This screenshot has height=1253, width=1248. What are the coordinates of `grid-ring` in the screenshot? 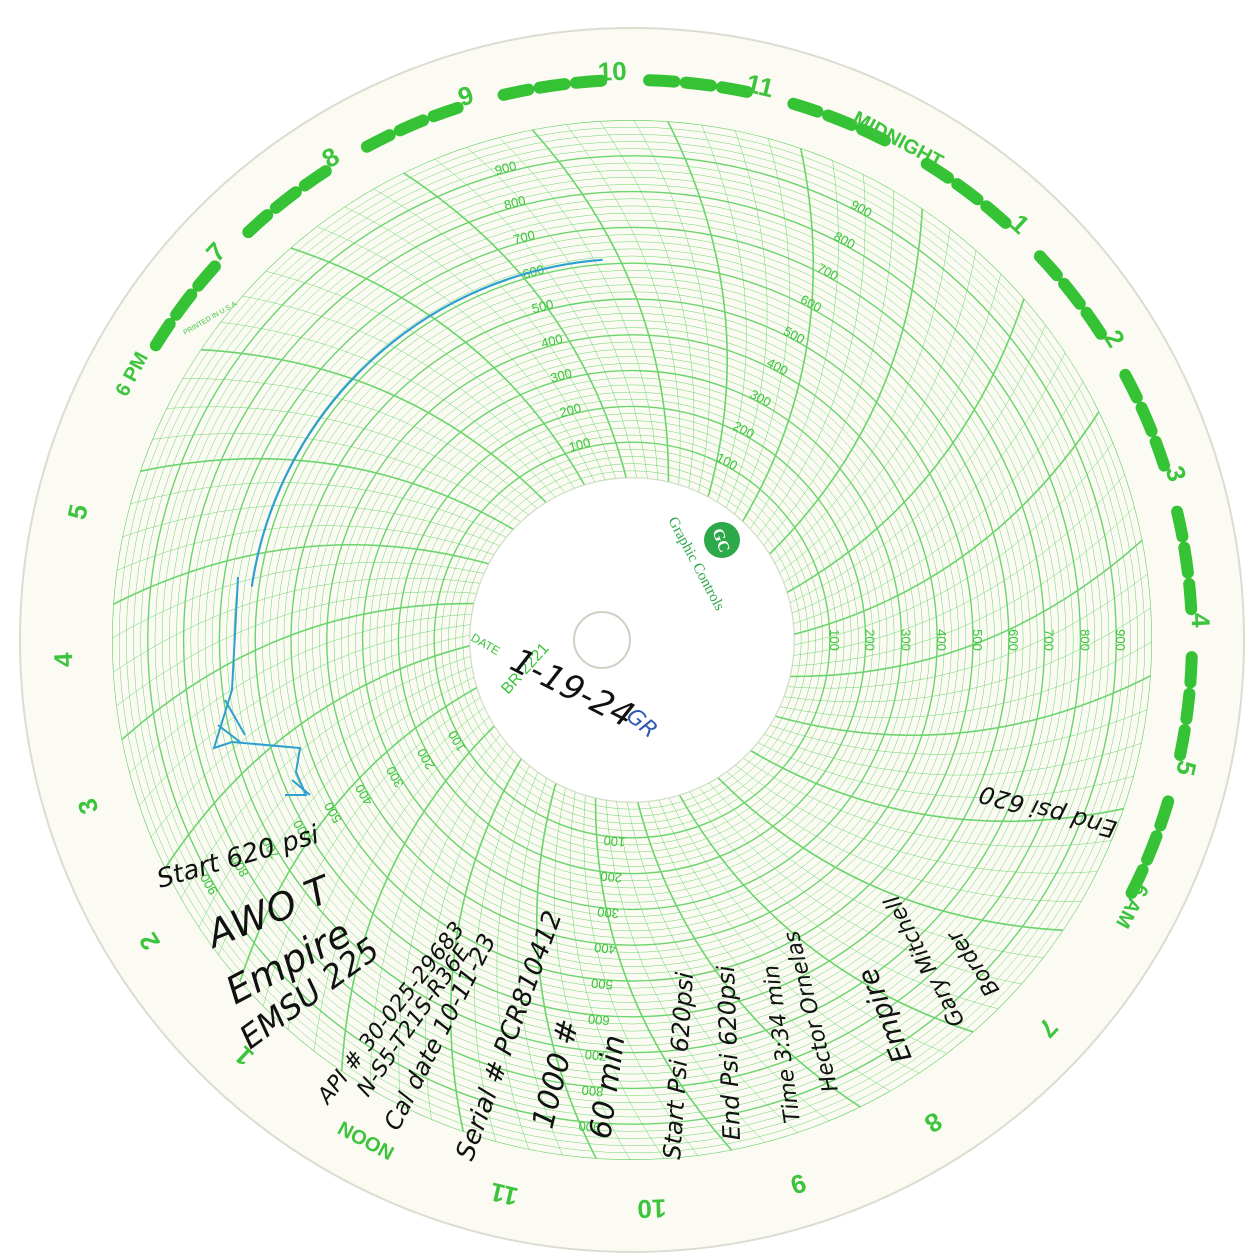 It's located at (632, 640).